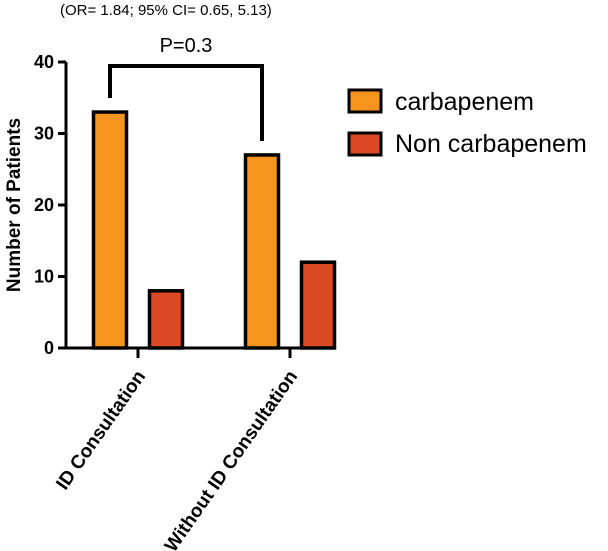 This screenshot has height=551, width=608. Describe the element at coordinates (467, 123) in the screenshot. I see `legend: carbapenem Non carbapenem` at that location.